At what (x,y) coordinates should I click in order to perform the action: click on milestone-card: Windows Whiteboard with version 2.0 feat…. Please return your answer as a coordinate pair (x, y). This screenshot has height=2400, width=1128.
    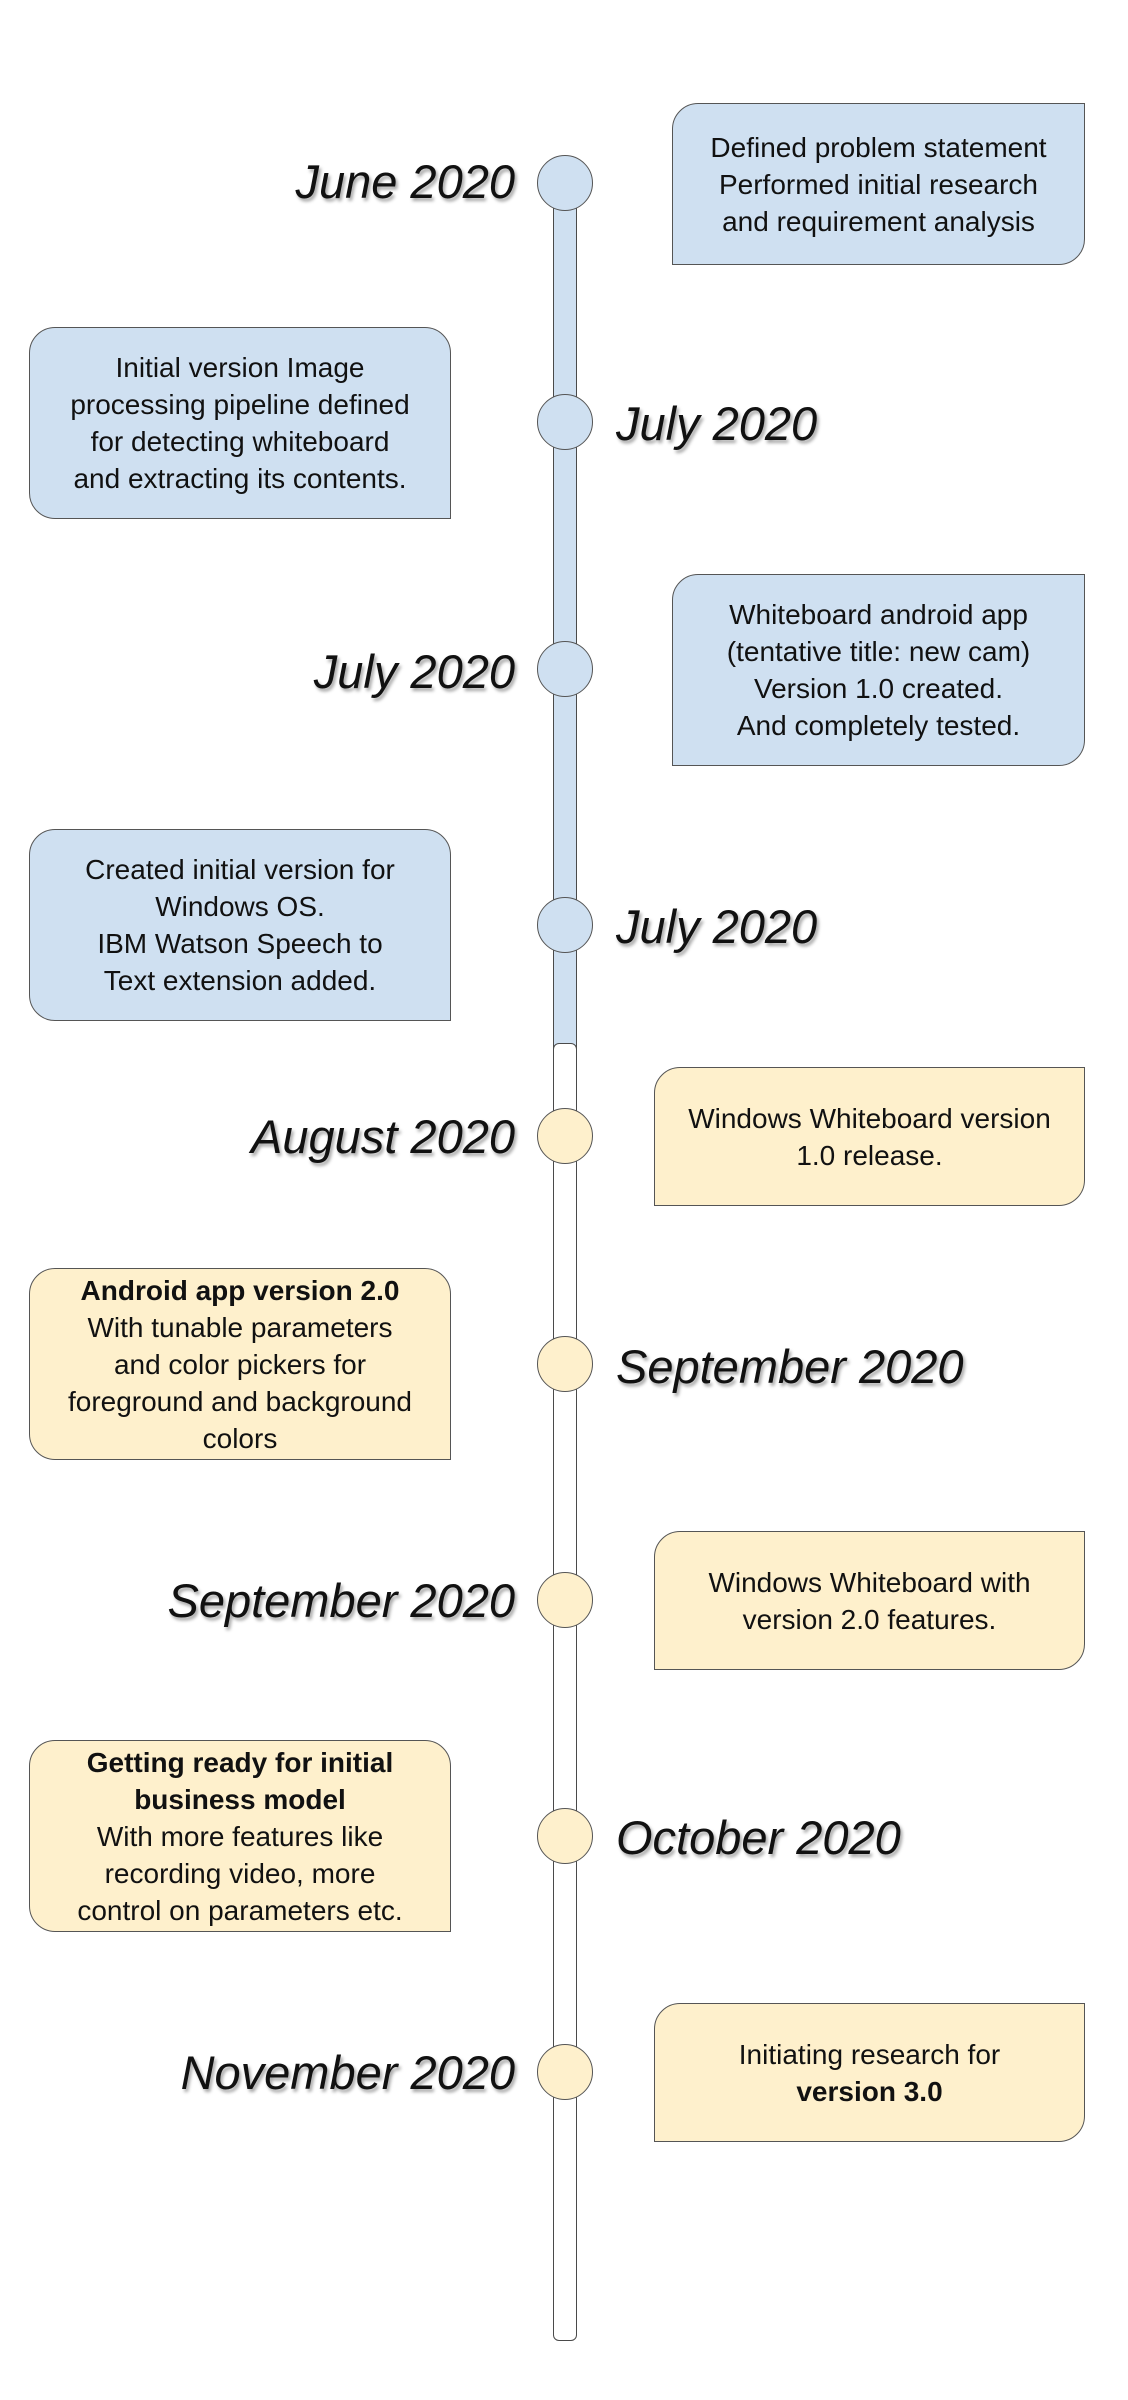
    Looking at the image, I should click on (869, 1600).